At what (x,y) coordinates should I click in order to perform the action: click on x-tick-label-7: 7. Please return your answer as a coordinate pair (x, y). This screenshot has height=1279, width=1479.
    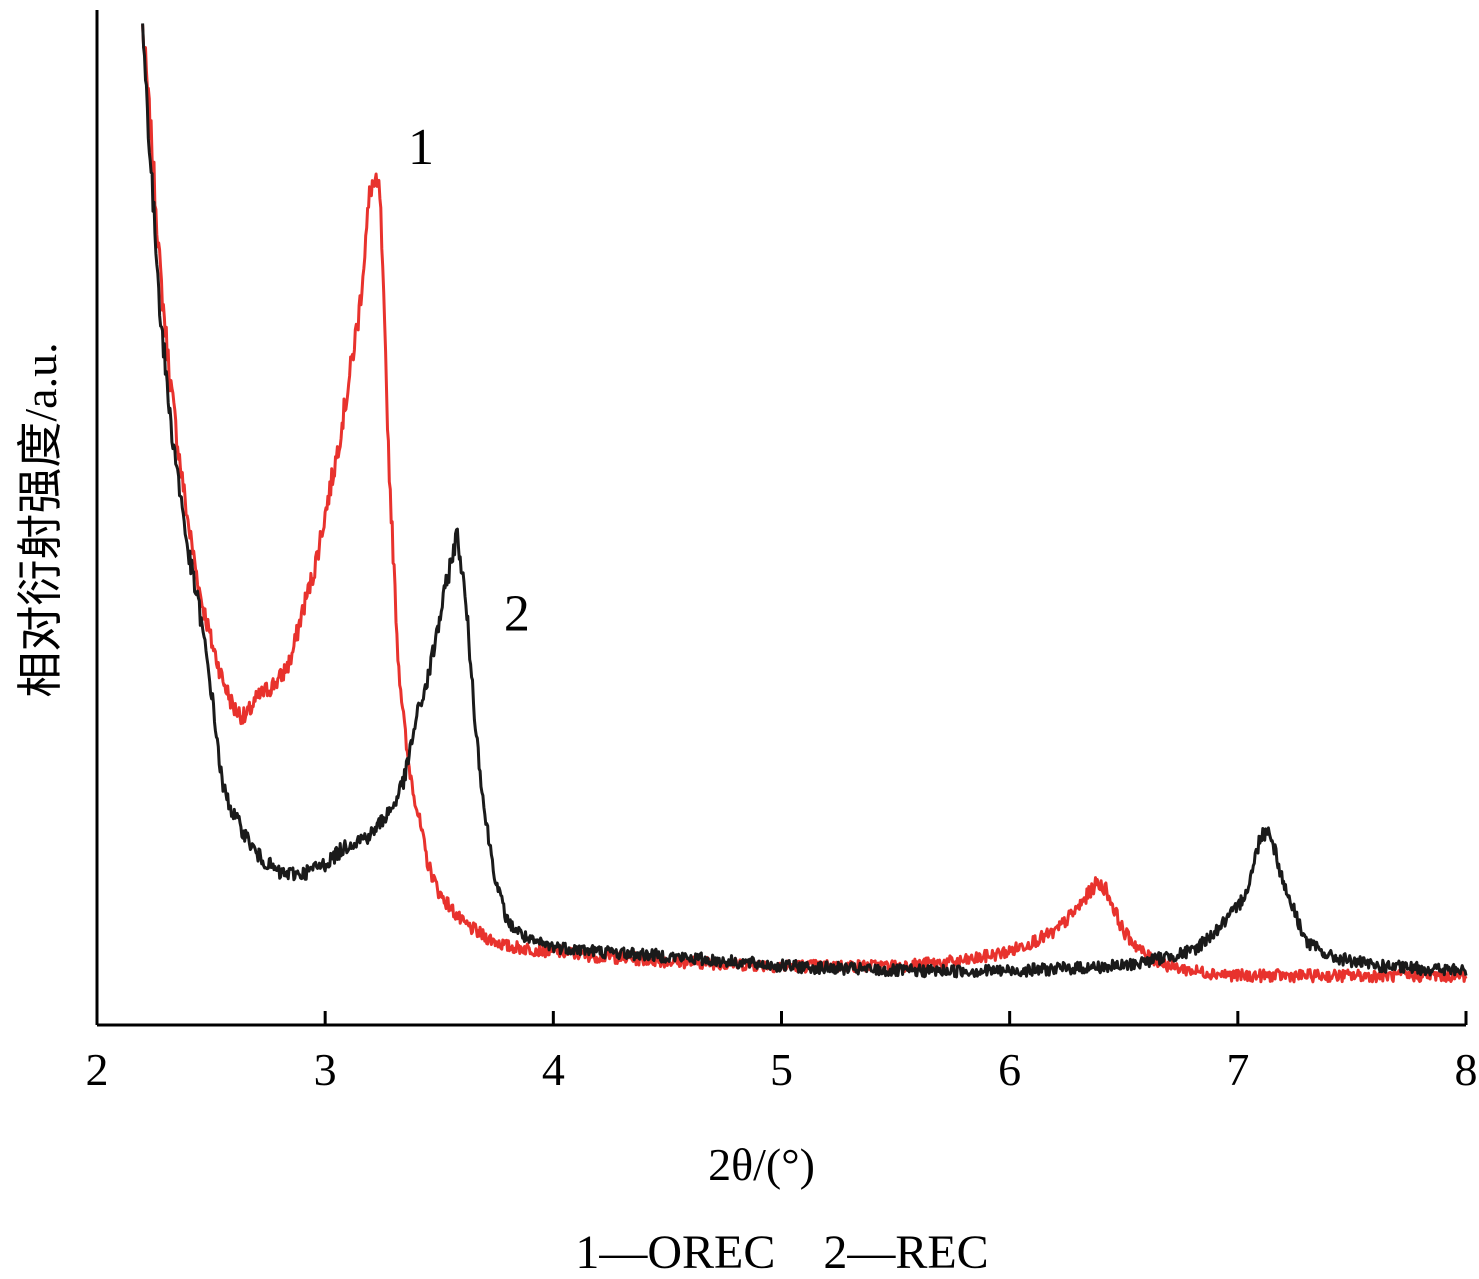
    Looking at the image, I should click on (1237, 1069).